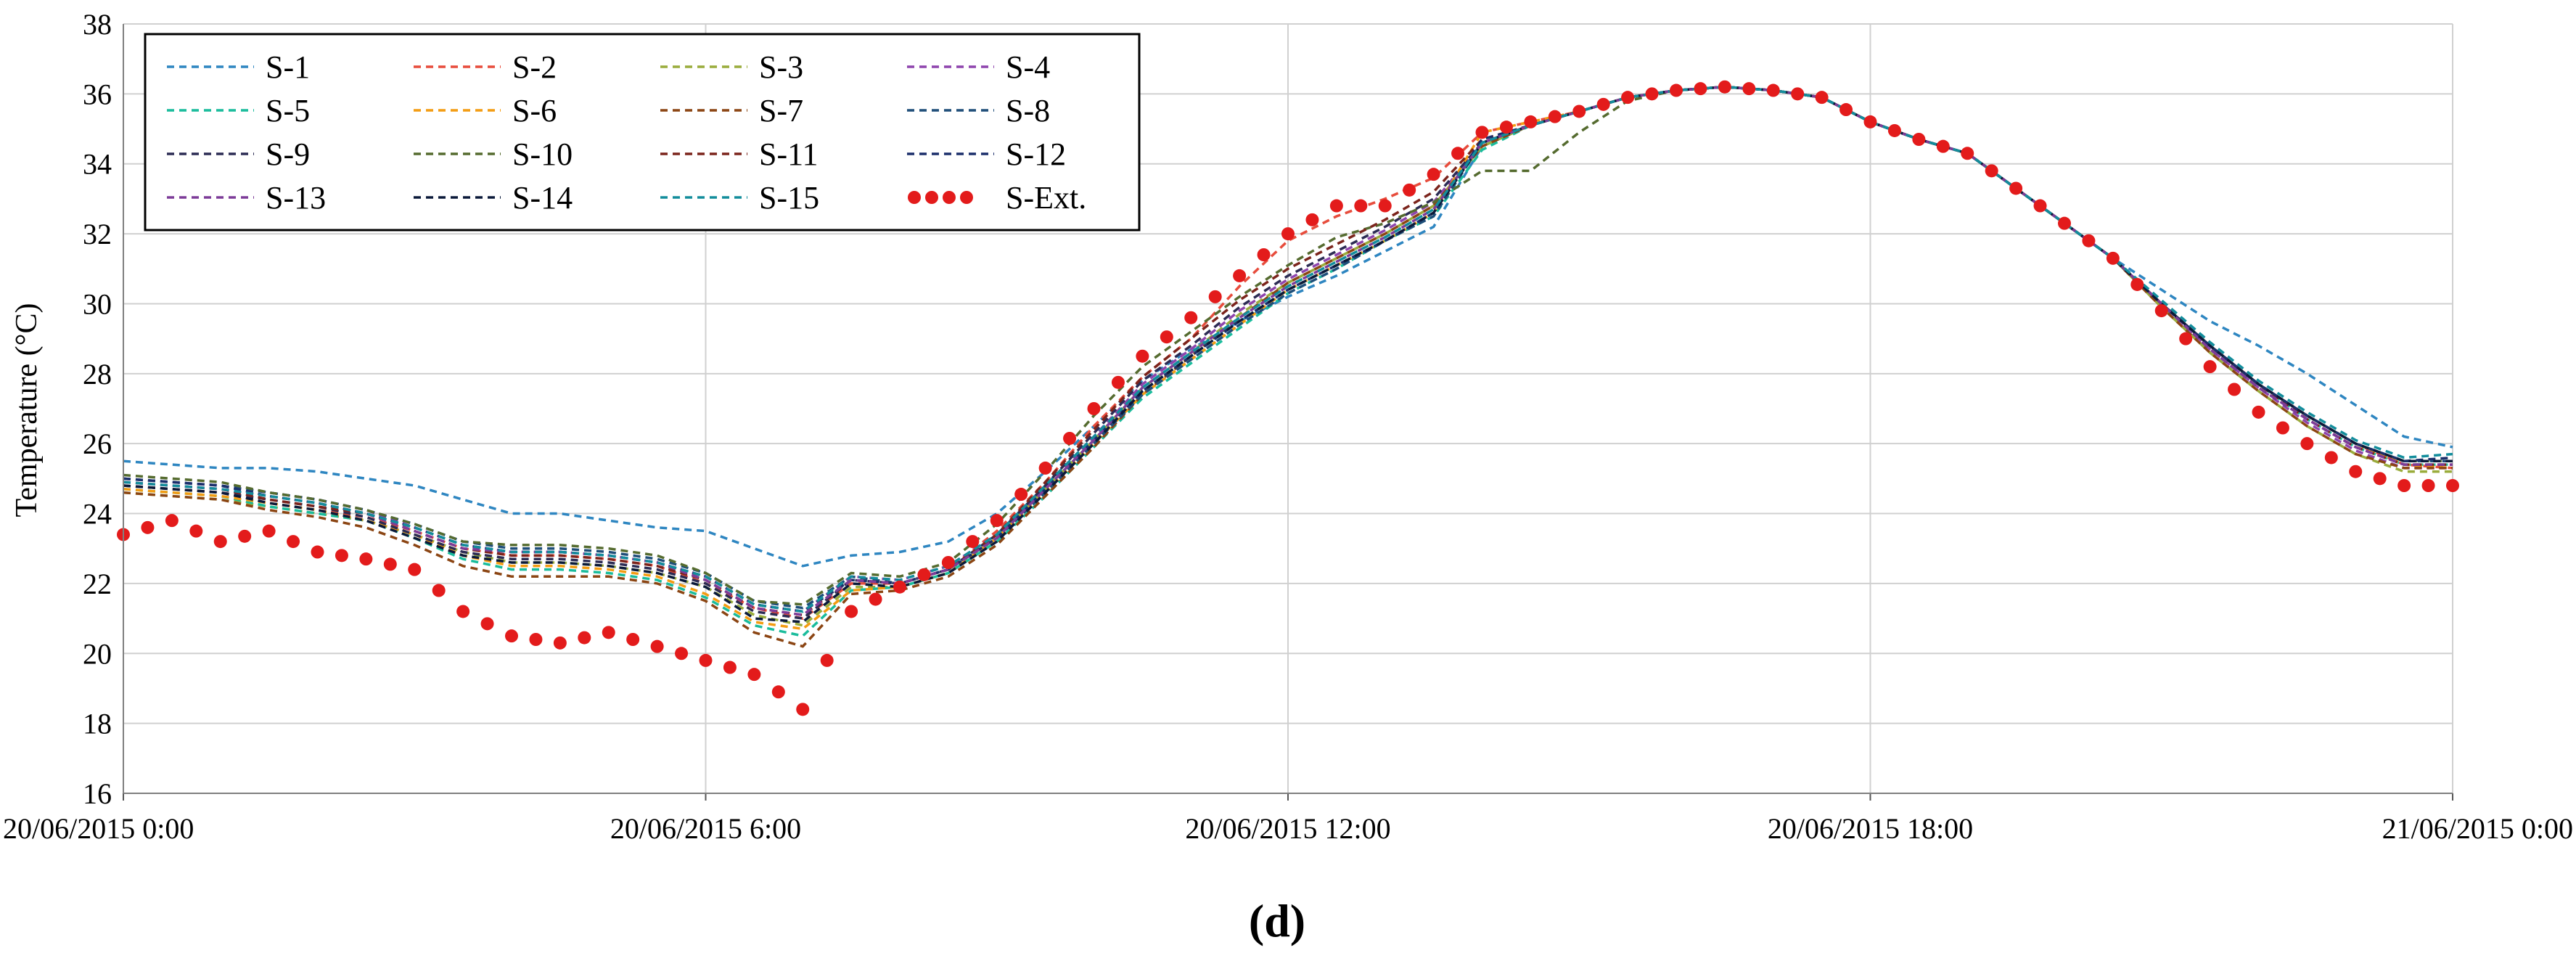 The width and height of the screenshot is (2576, 953). What do you see at coordinates (97, 444) in the screenshot?
I see `y-tick-label: 26` at bounding box center [97, 444].